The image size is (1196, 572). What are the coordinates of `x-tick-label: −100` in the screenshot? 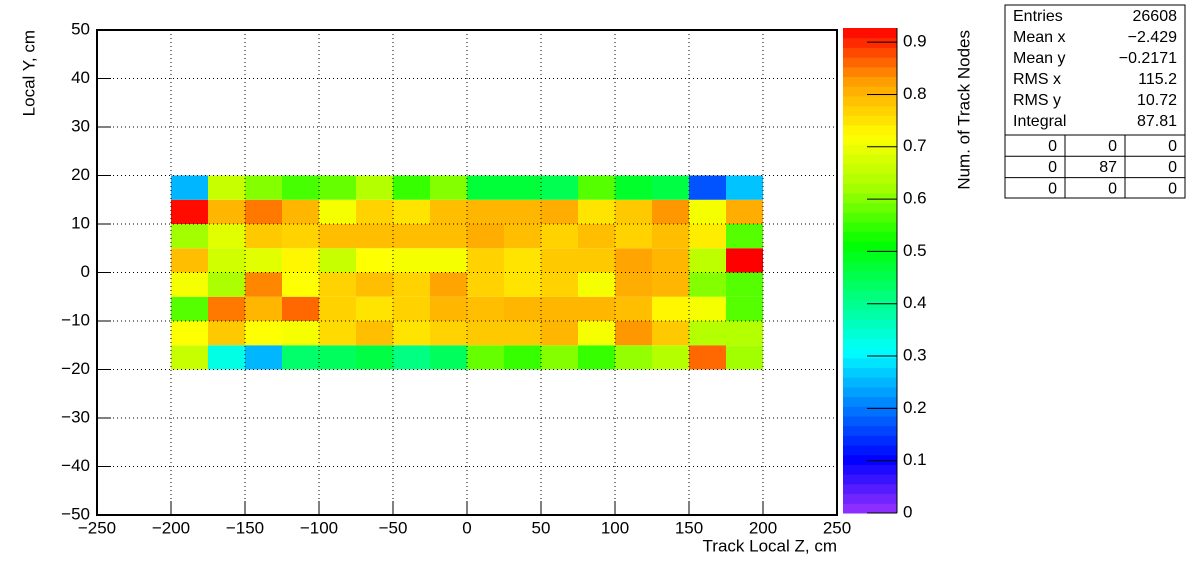 It's located at (319, 527).